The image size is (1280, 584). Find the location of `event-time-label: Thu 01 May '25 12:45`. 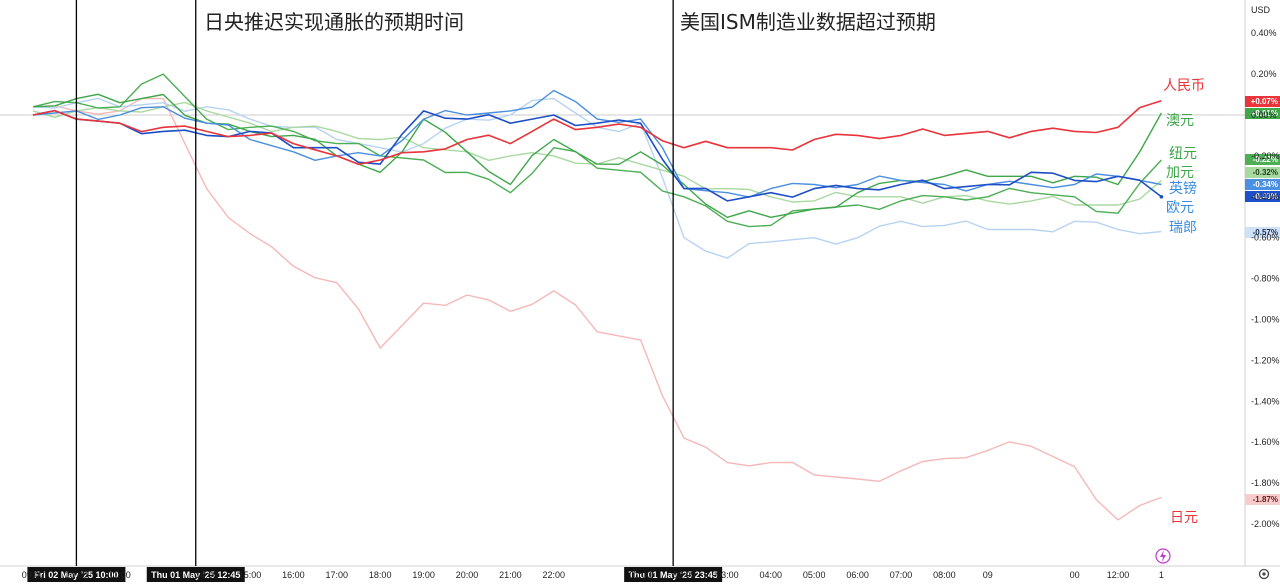

event-time-label: Thu 01 May '25 12:45 is located at coordinates (195, 575).